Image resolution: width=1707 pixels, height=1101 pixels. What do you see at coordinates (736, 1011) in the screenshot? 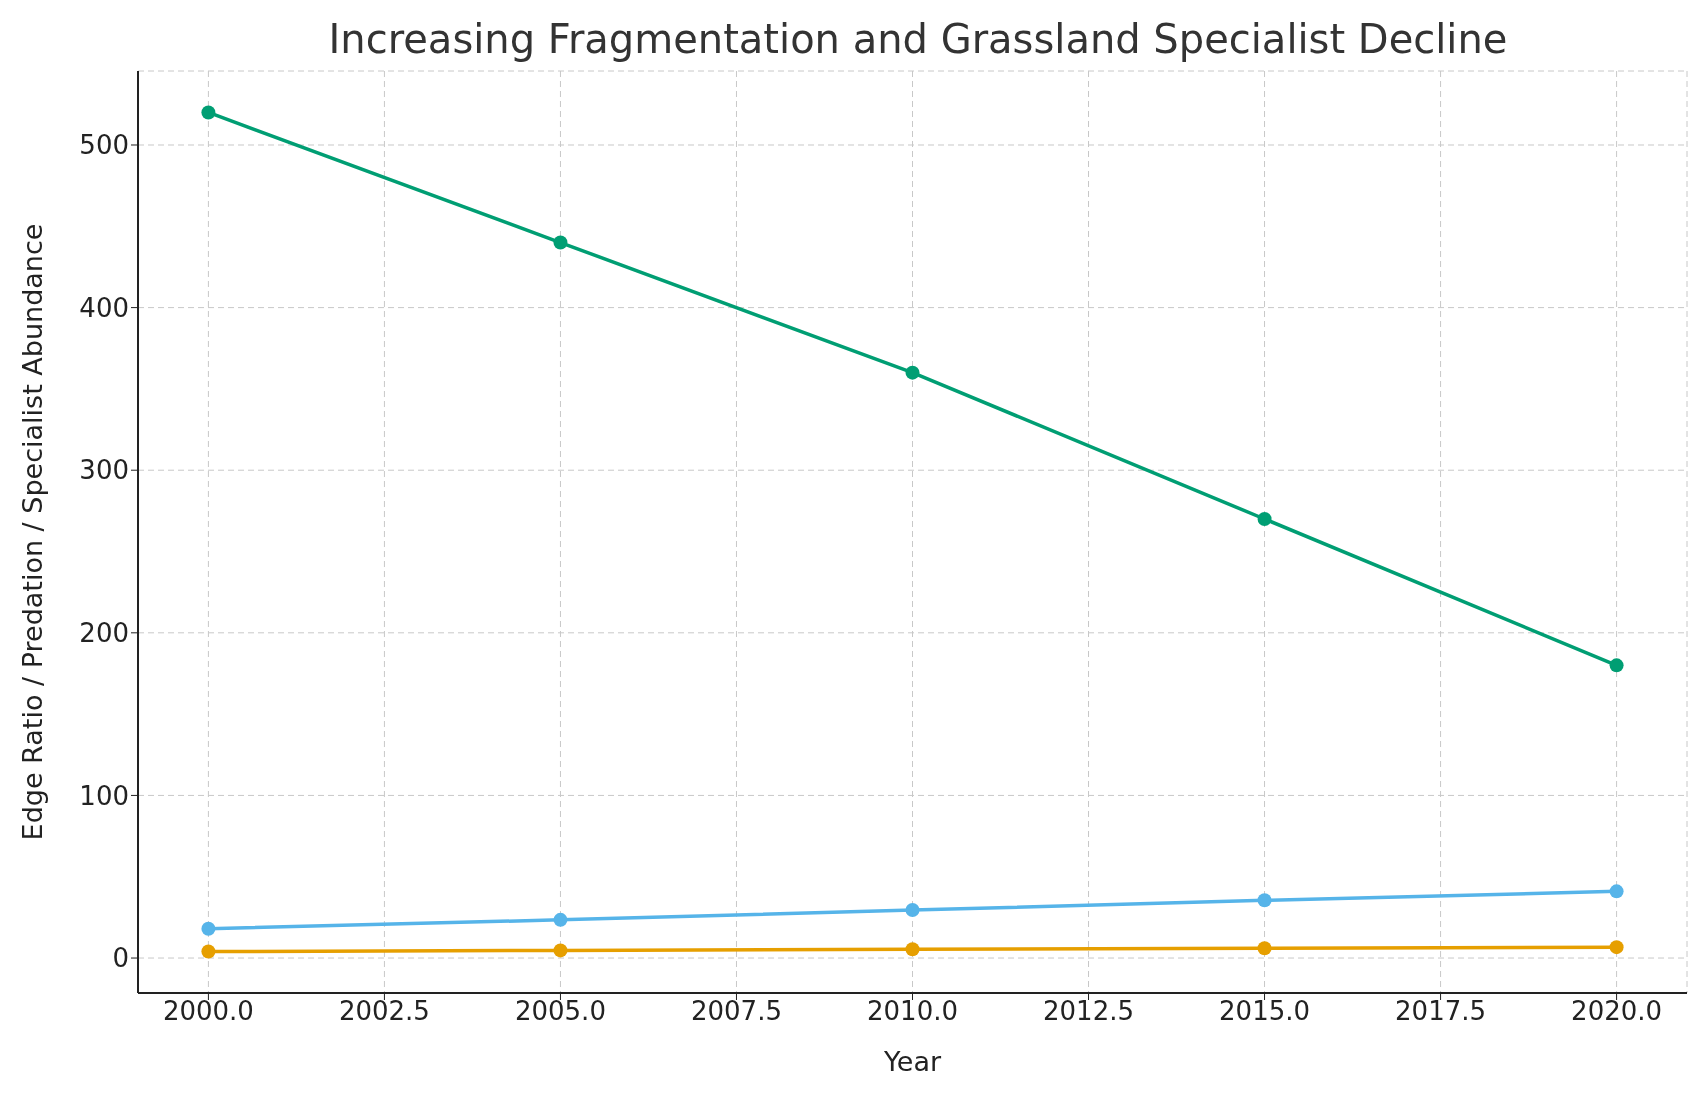
I see `x-tick-label: 2007.5` at bounding box center [736, 1011].